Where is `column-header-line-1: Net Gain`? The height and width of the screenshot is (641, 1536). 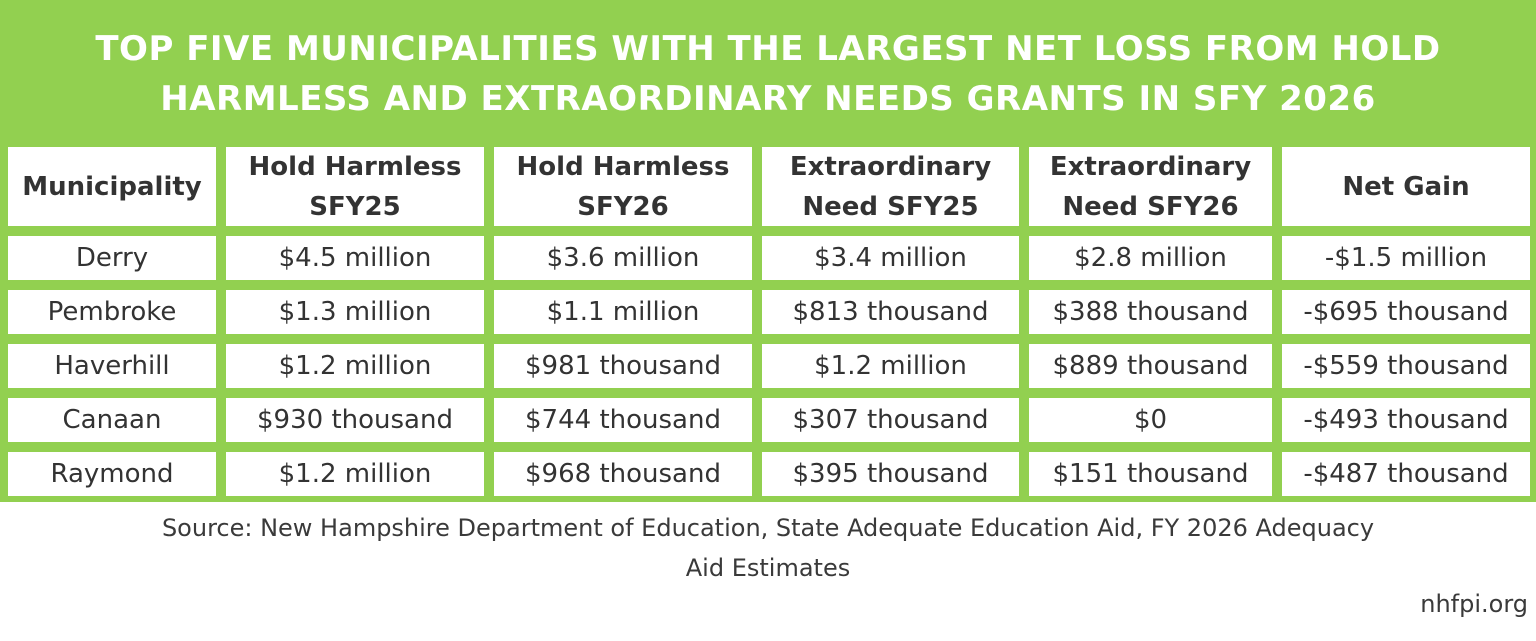 column-header-line-1: Net Gain is located at coordinates (1406, 186).